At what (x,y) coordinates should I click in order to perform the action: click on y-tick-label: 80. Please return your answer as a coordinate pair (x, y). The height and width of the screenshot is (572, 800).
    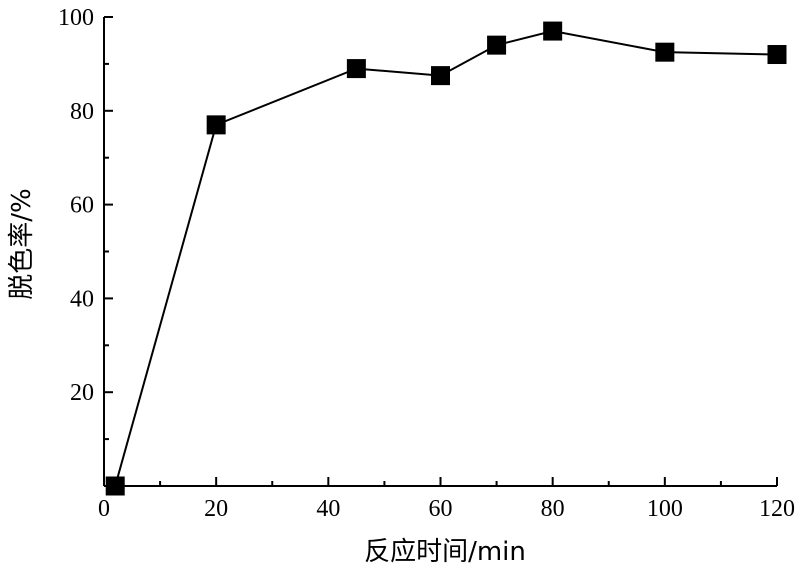
    Looking at the image, I should click on (82, 112).